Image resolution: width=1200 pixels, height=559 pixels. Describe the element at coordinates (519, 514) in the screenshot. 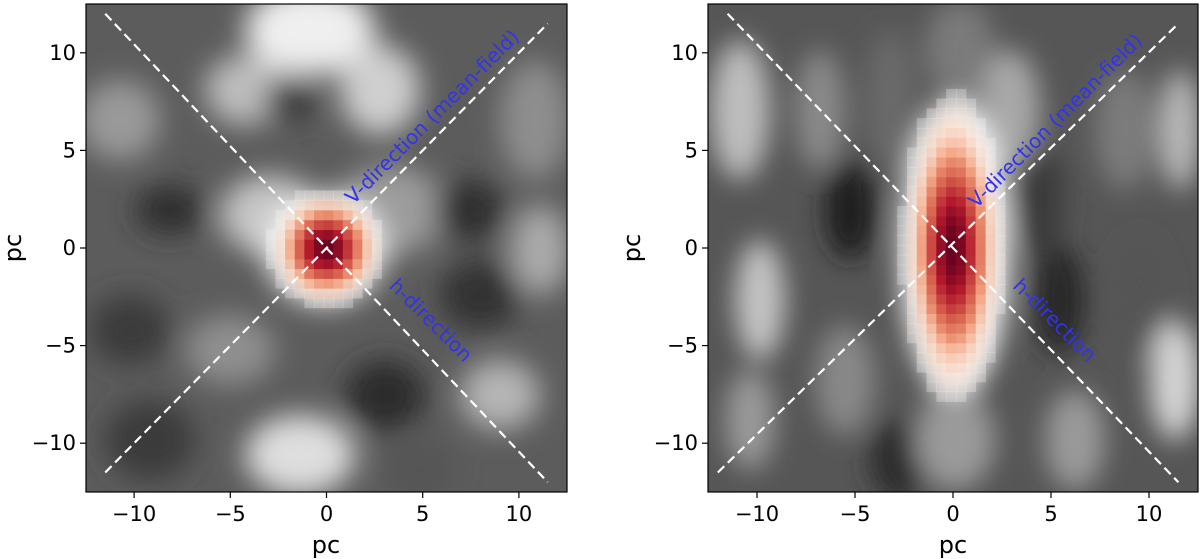

I see `x-tick-label: 10` at that location.